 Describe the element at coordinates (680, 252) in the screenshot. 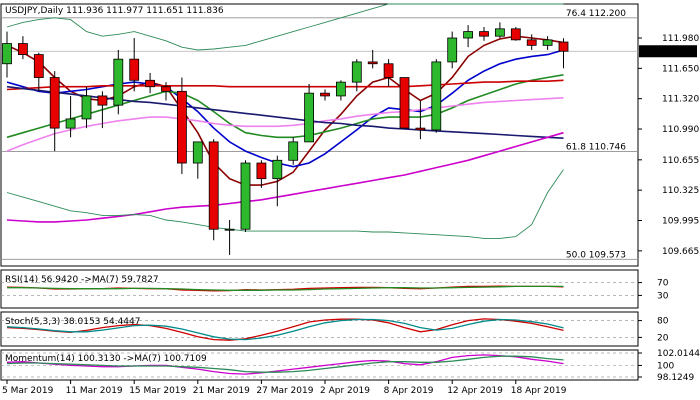

I see `y-tick-label: 109.665` at that location.